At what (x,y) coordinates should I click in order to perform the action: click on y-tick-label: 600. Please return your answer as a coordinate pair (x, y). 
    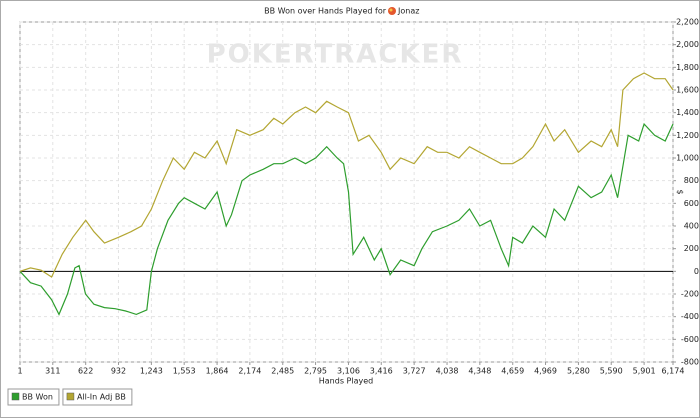
    Looking at the image, I should click on (691, 203).